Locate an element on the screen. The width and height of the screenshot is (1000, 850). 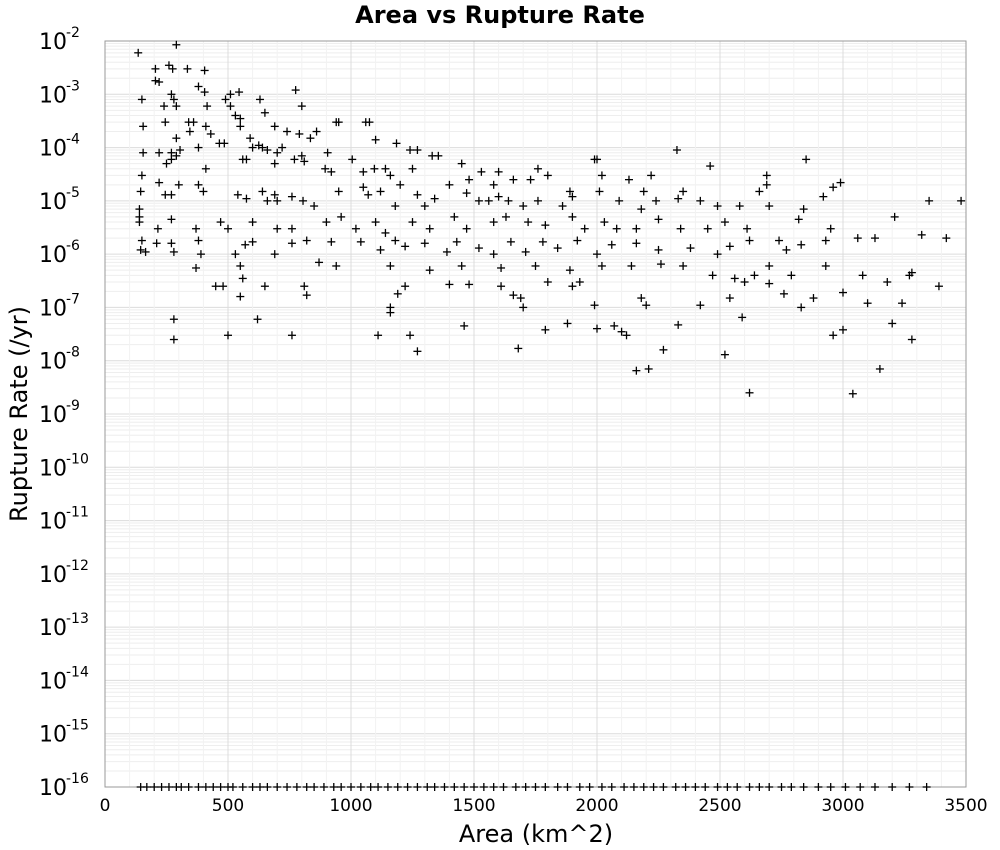
x-tick-label: 3000 is located at coordinates (842, 806).